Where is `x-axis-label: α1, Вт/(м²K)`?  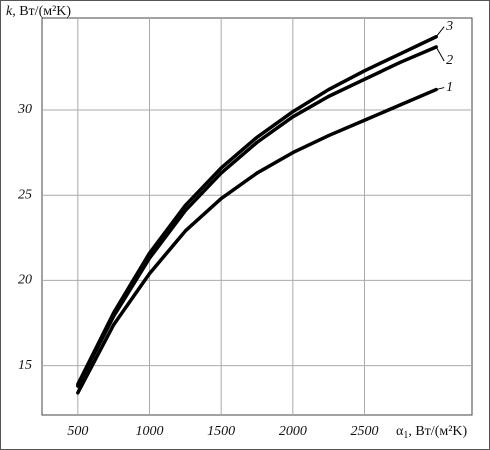 x-axis-label: α1, Вт/(м²K) is located at coordinates (432, 432).